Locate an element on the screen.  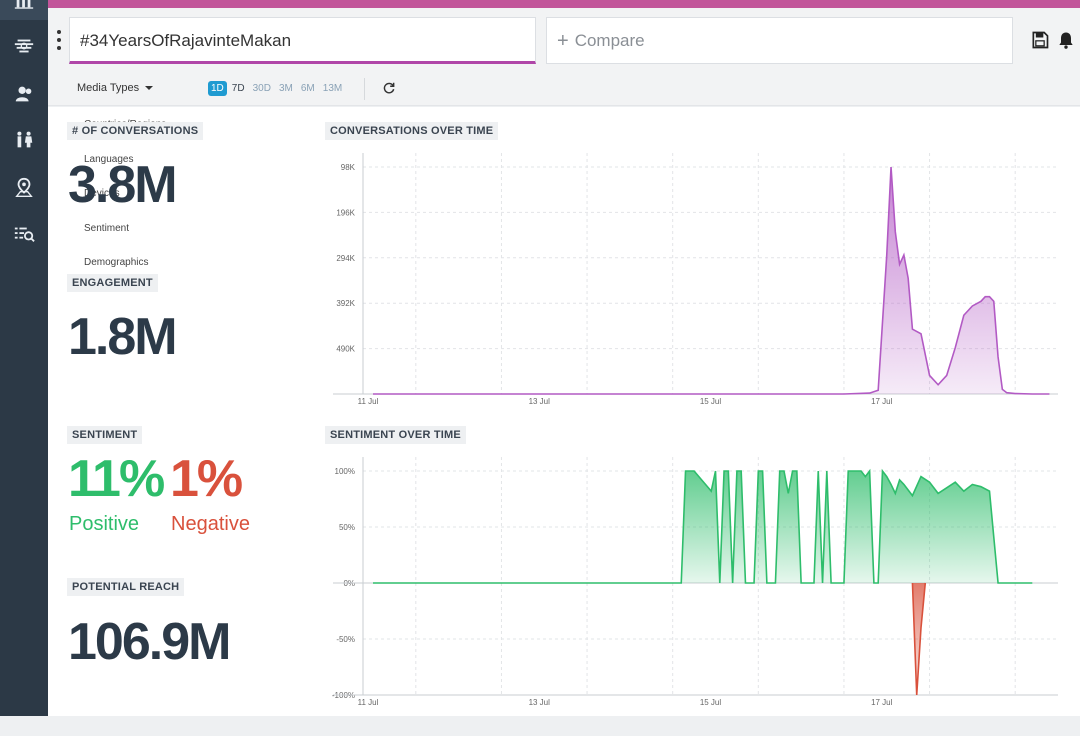
y-tick-label-196k: 196K is located at coordinates (345, 212).